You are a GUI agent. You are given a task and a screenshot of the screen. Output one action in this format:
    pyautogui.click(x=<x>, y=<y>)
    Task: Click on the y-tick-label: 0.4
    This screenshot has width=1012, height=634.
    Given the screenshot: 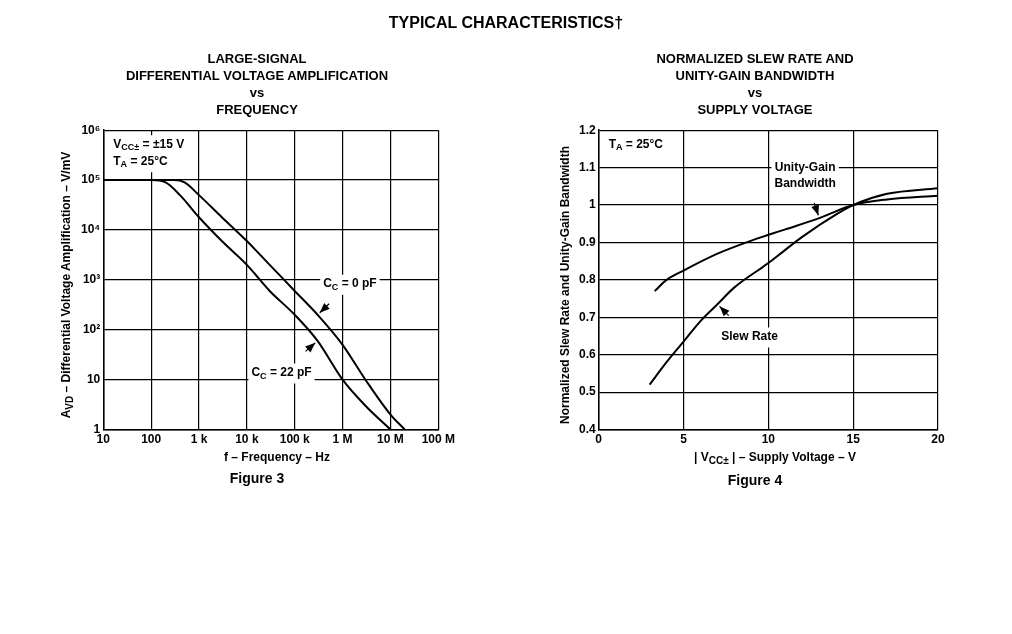 What is the action you would take?
    pyautogui.click(x=587, y=428)
    